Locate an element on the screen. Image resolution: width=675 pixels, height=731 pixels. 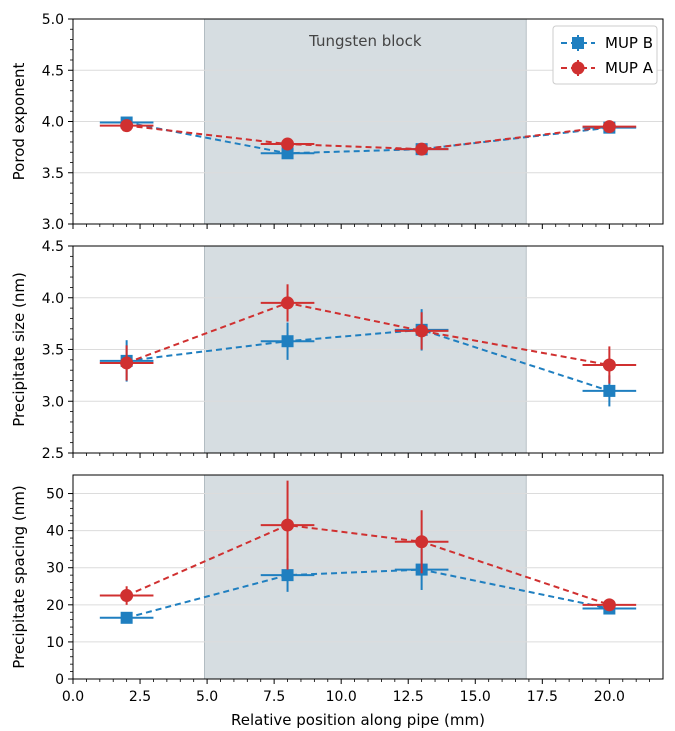
tungsten-block-label: Tungsten block is located at coordinates (365, 41).